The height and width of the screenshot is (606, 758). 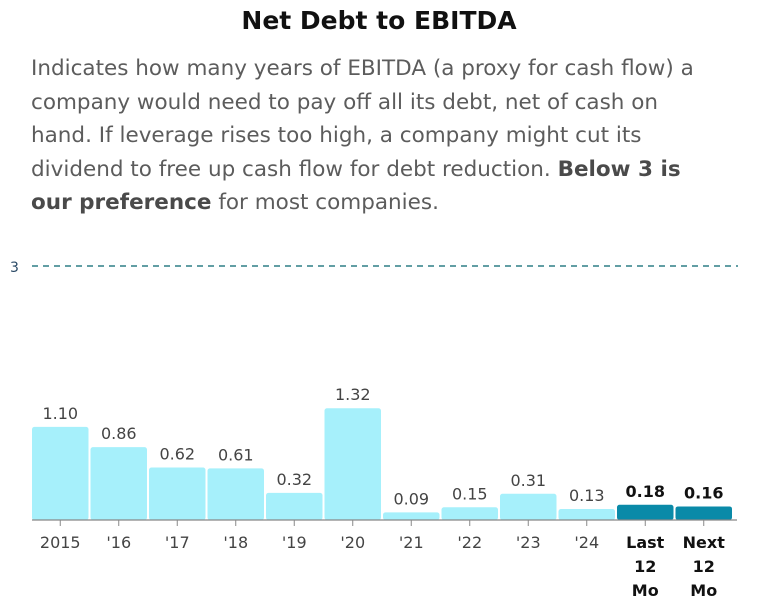 I want to click on value-label-8: 0.15, so click(x=470, y=493).